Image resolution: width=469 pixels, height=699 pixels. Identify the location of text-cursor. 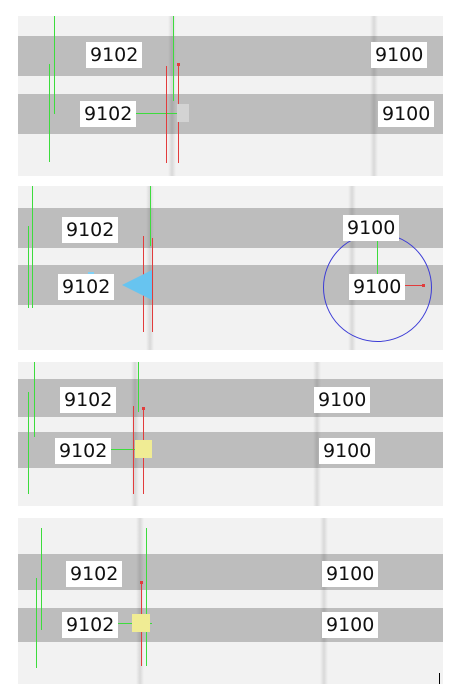
(439, 678).